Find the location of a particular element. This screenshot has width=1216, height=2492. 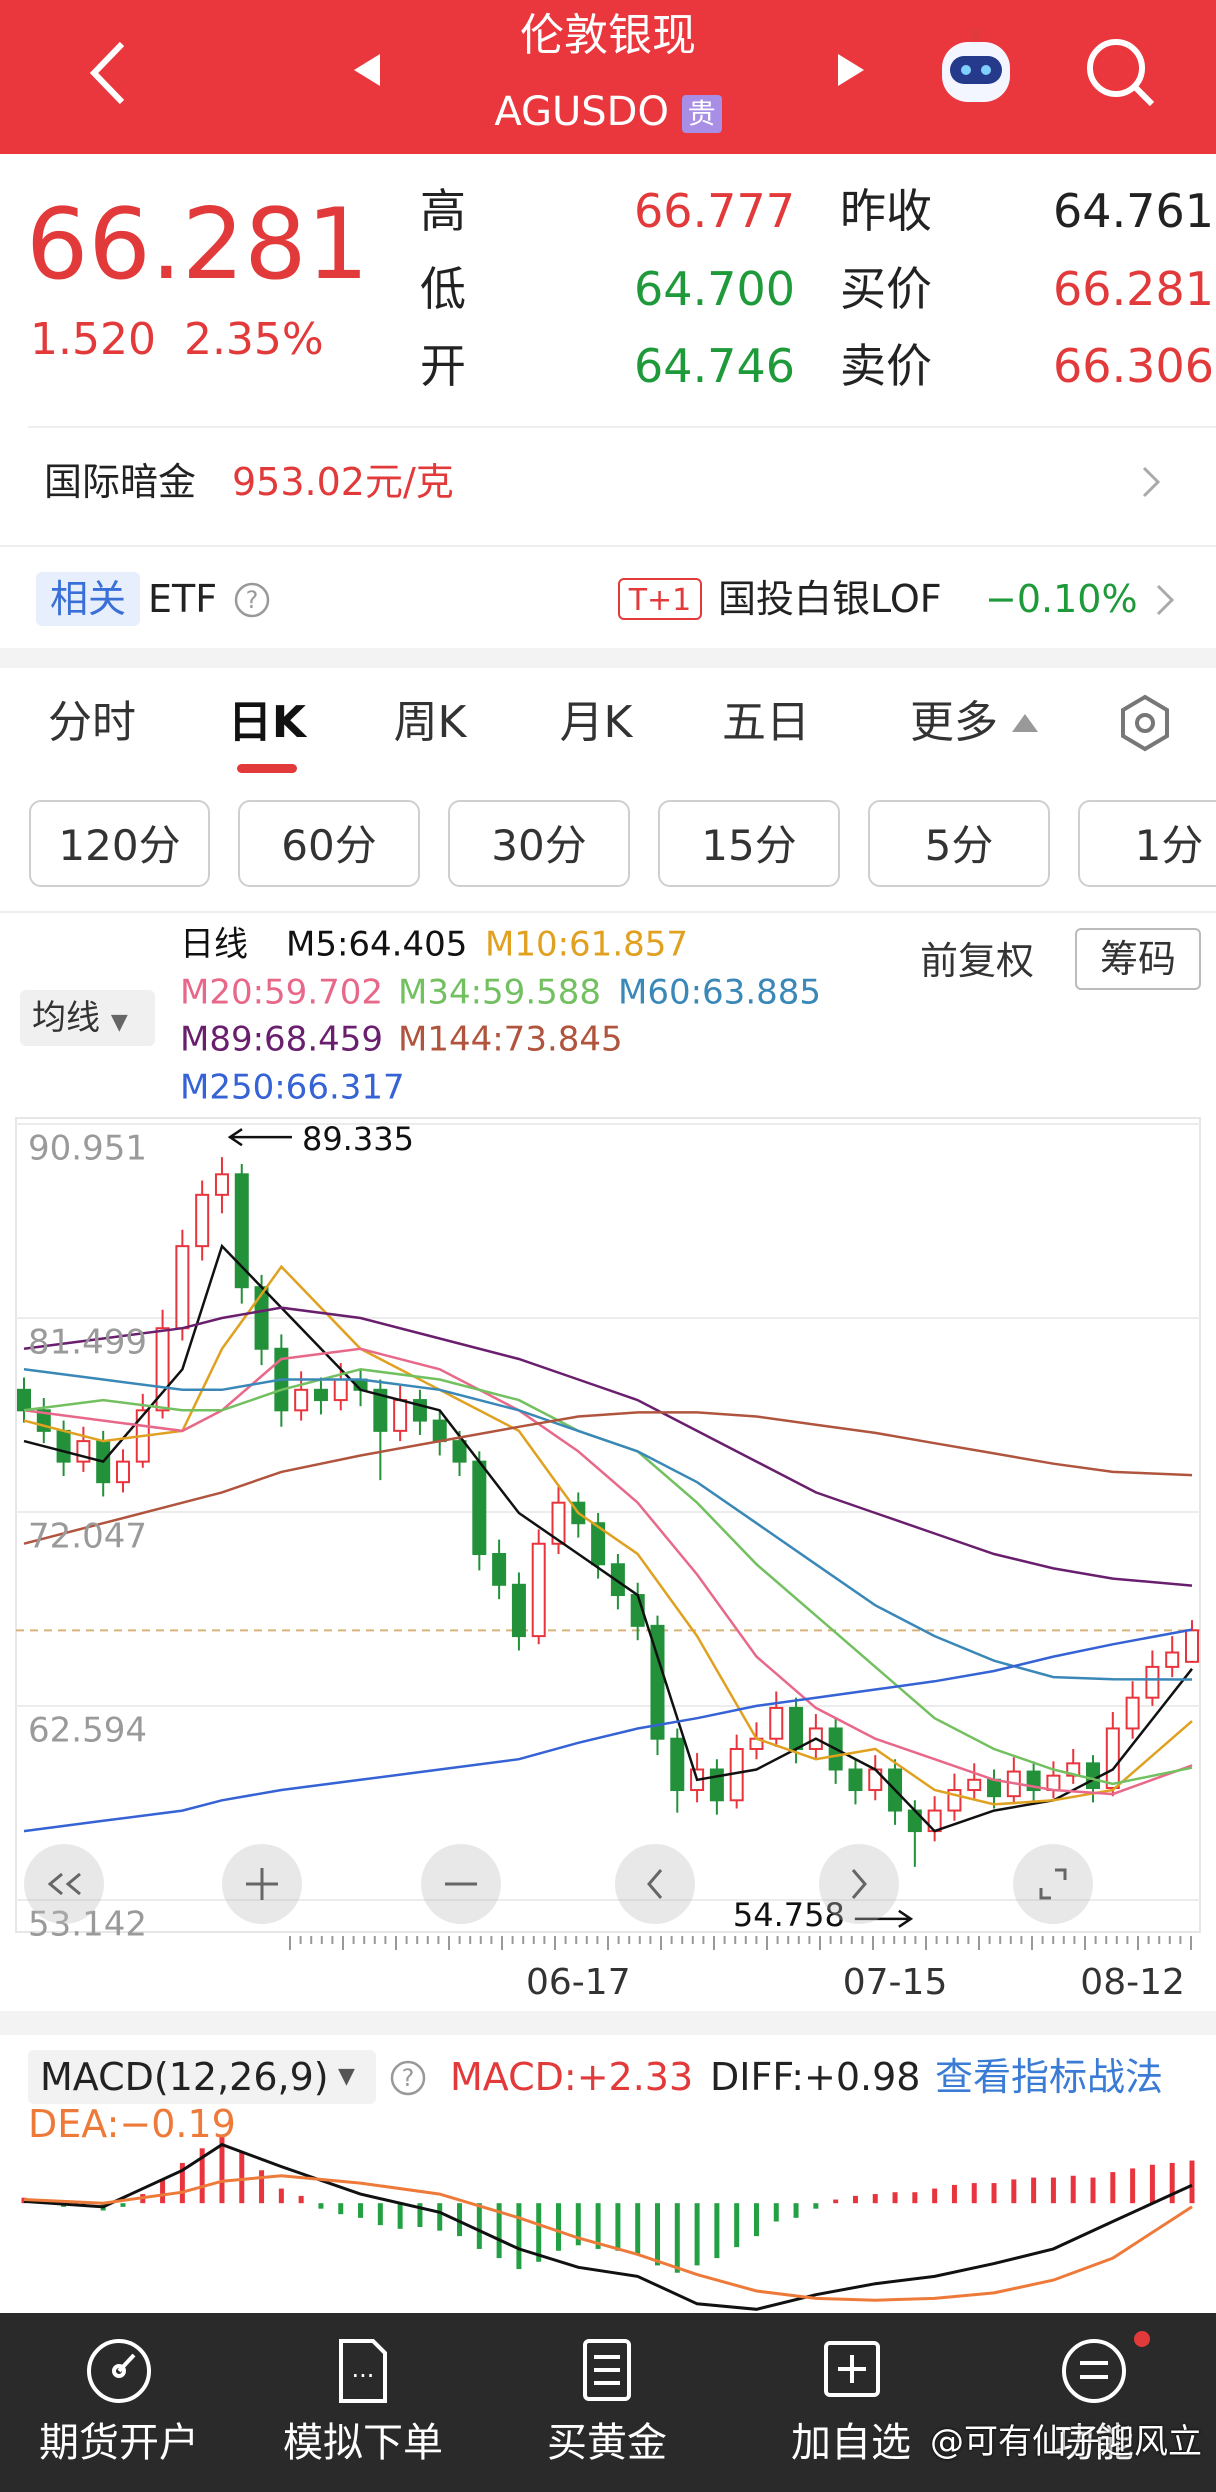

period-button: 5分 is located at coordinates (959, 843).